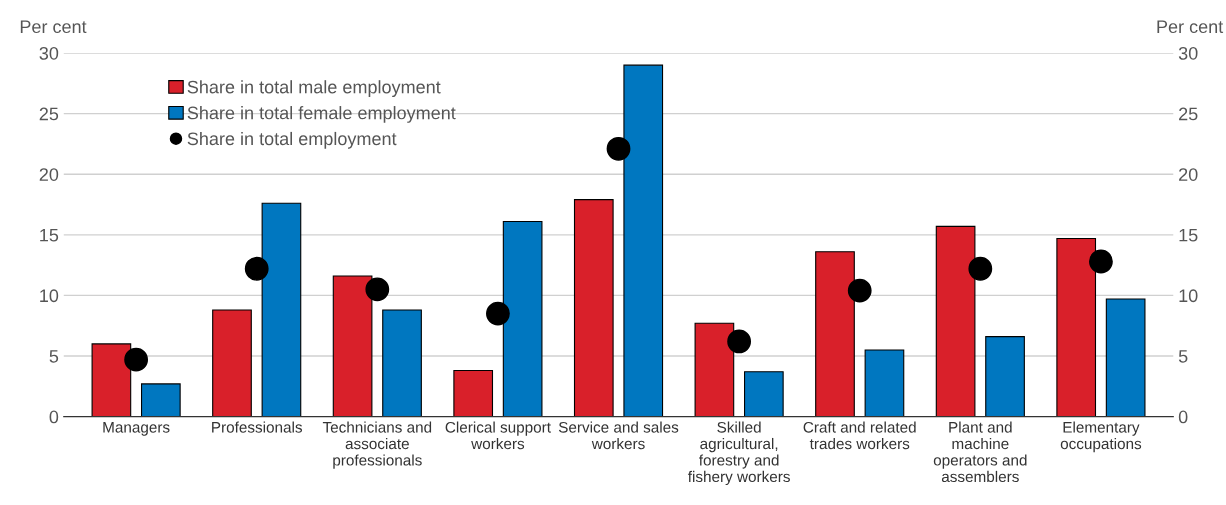 The height and width of the screenshot is (505, 1226). I want to click on legend-label: Share in total employment, so click(292, 140).